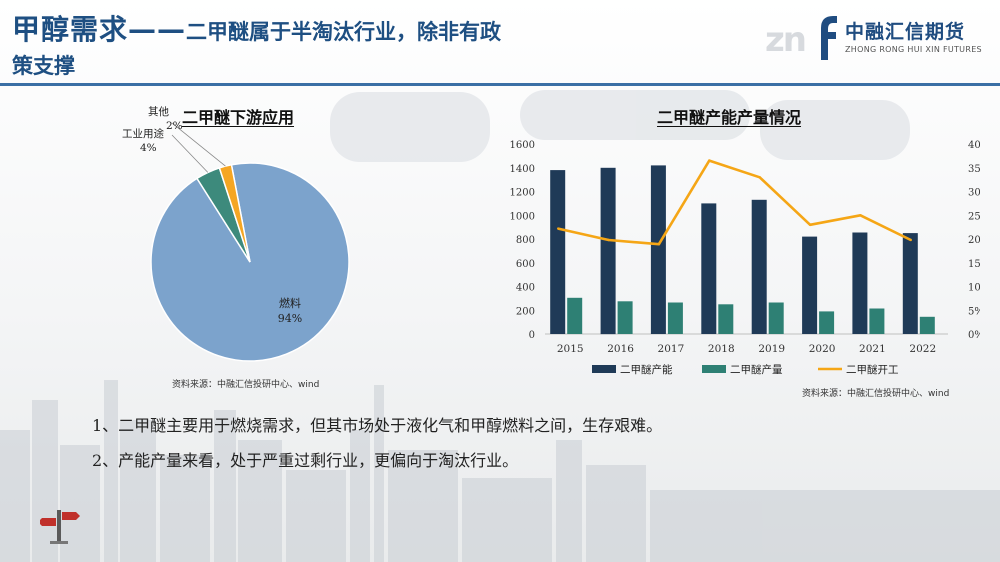 This screenshot has width=1000, height=562. What do you see at coordinates (822, 349) in the screenshot?
I see `x-tick-5: 2020` at bounding box center [822, 349].